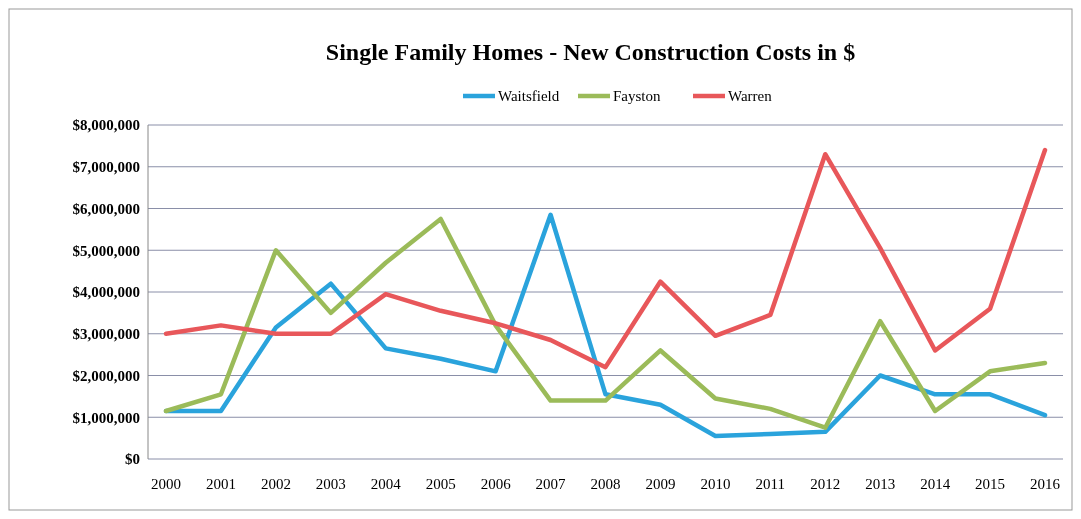 Image resolution: width=1081 pixels, height=519 pixels. What do you see at coordinates (275, 484) in the screenshot?
I see `x-tick-label: 2002` at bounding box center [275, 484].